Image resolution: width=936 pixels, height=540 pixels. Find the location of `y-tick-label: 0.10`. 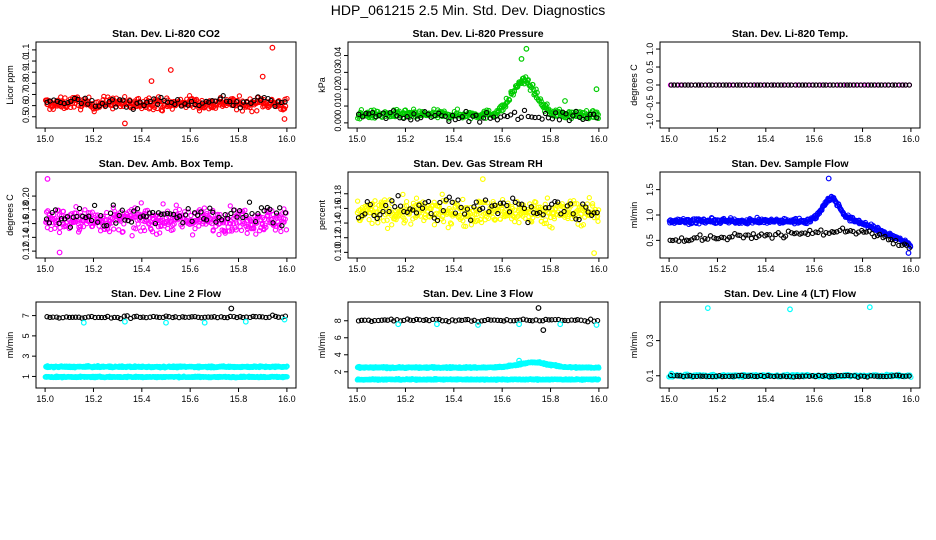

y-tick-label: 0.10 is located at coordinates (338, 253).